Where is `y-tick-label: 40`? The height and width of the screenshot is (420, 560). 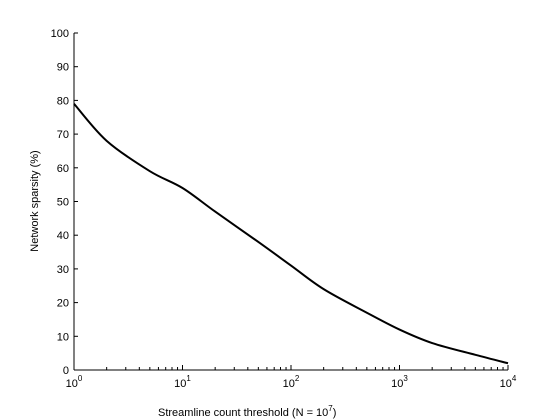
y-tick-label: 40 is located at coordinates (63, 236).